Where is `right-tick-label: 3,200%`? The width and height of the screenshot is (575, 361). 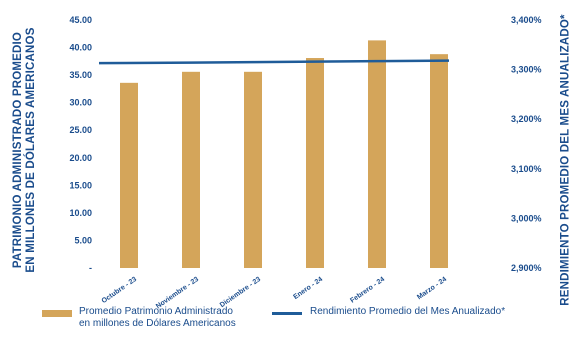 right-tick-label: 3,200% is located at coordinates (526, 119).